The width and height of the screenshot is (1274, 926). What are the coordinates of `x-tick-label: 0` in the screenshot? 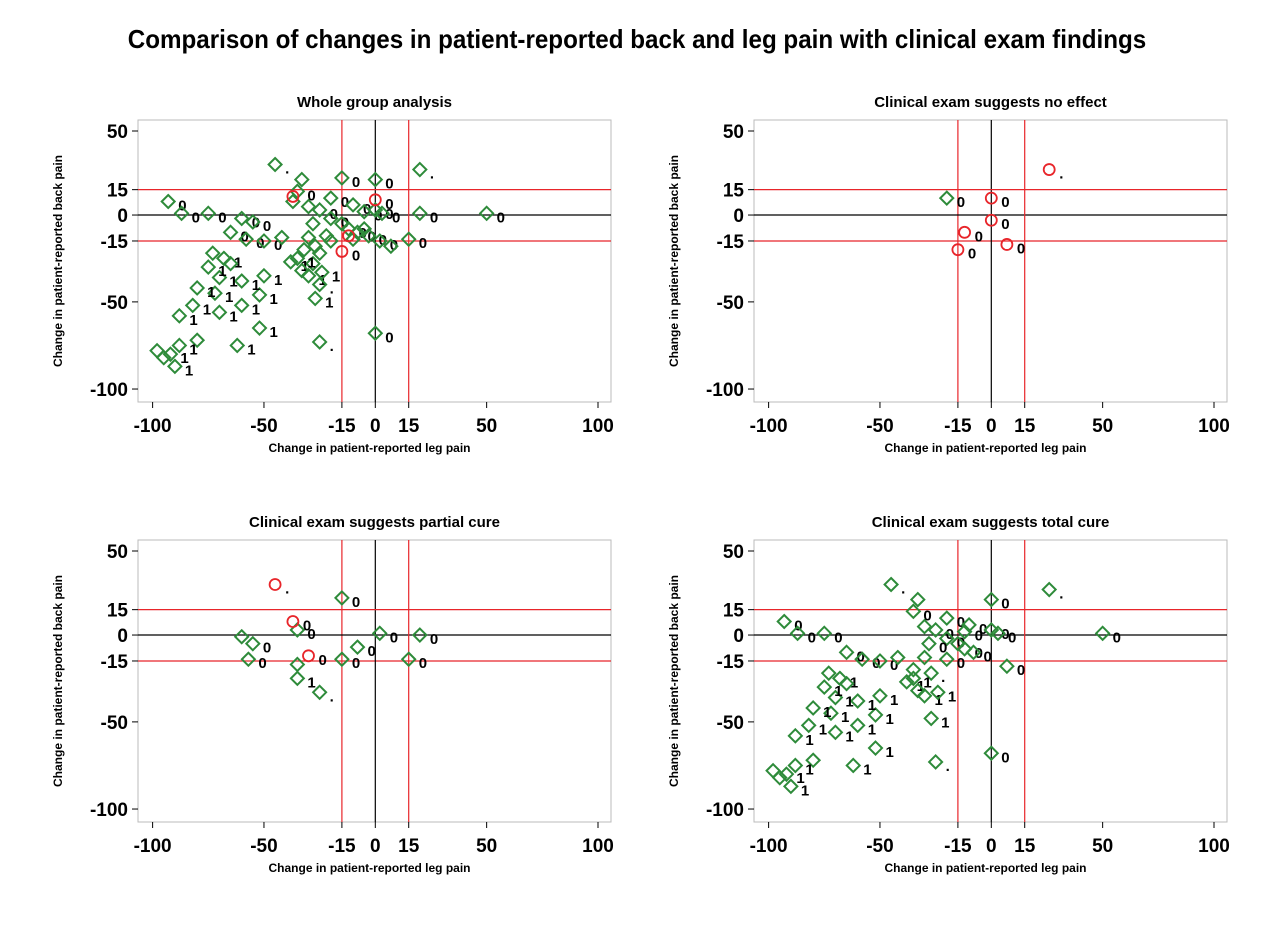 It's located at (375, 426).